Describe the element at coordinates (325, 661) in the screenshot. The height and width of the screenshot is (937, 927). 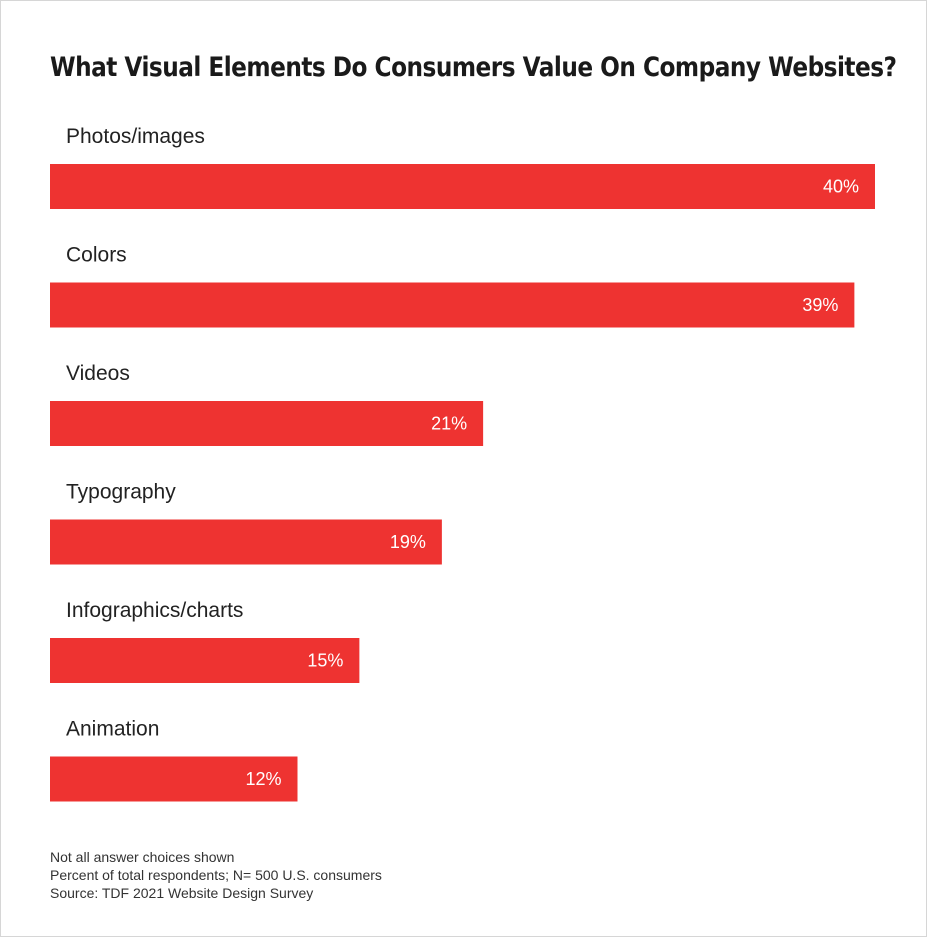
I see `value-label: 15%` at that location.